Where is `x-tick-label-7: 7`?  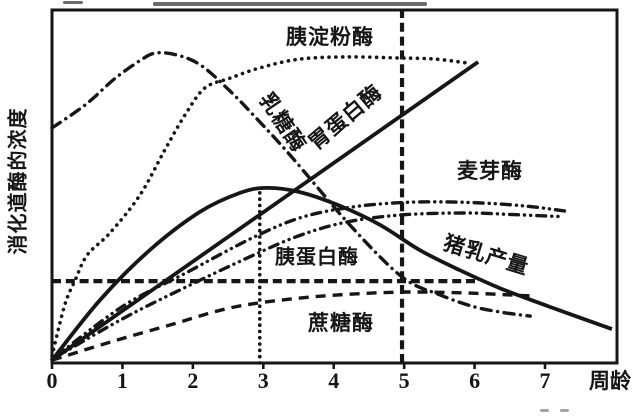 x-tick-label-7: 7 is located at coordinates (545, 380).